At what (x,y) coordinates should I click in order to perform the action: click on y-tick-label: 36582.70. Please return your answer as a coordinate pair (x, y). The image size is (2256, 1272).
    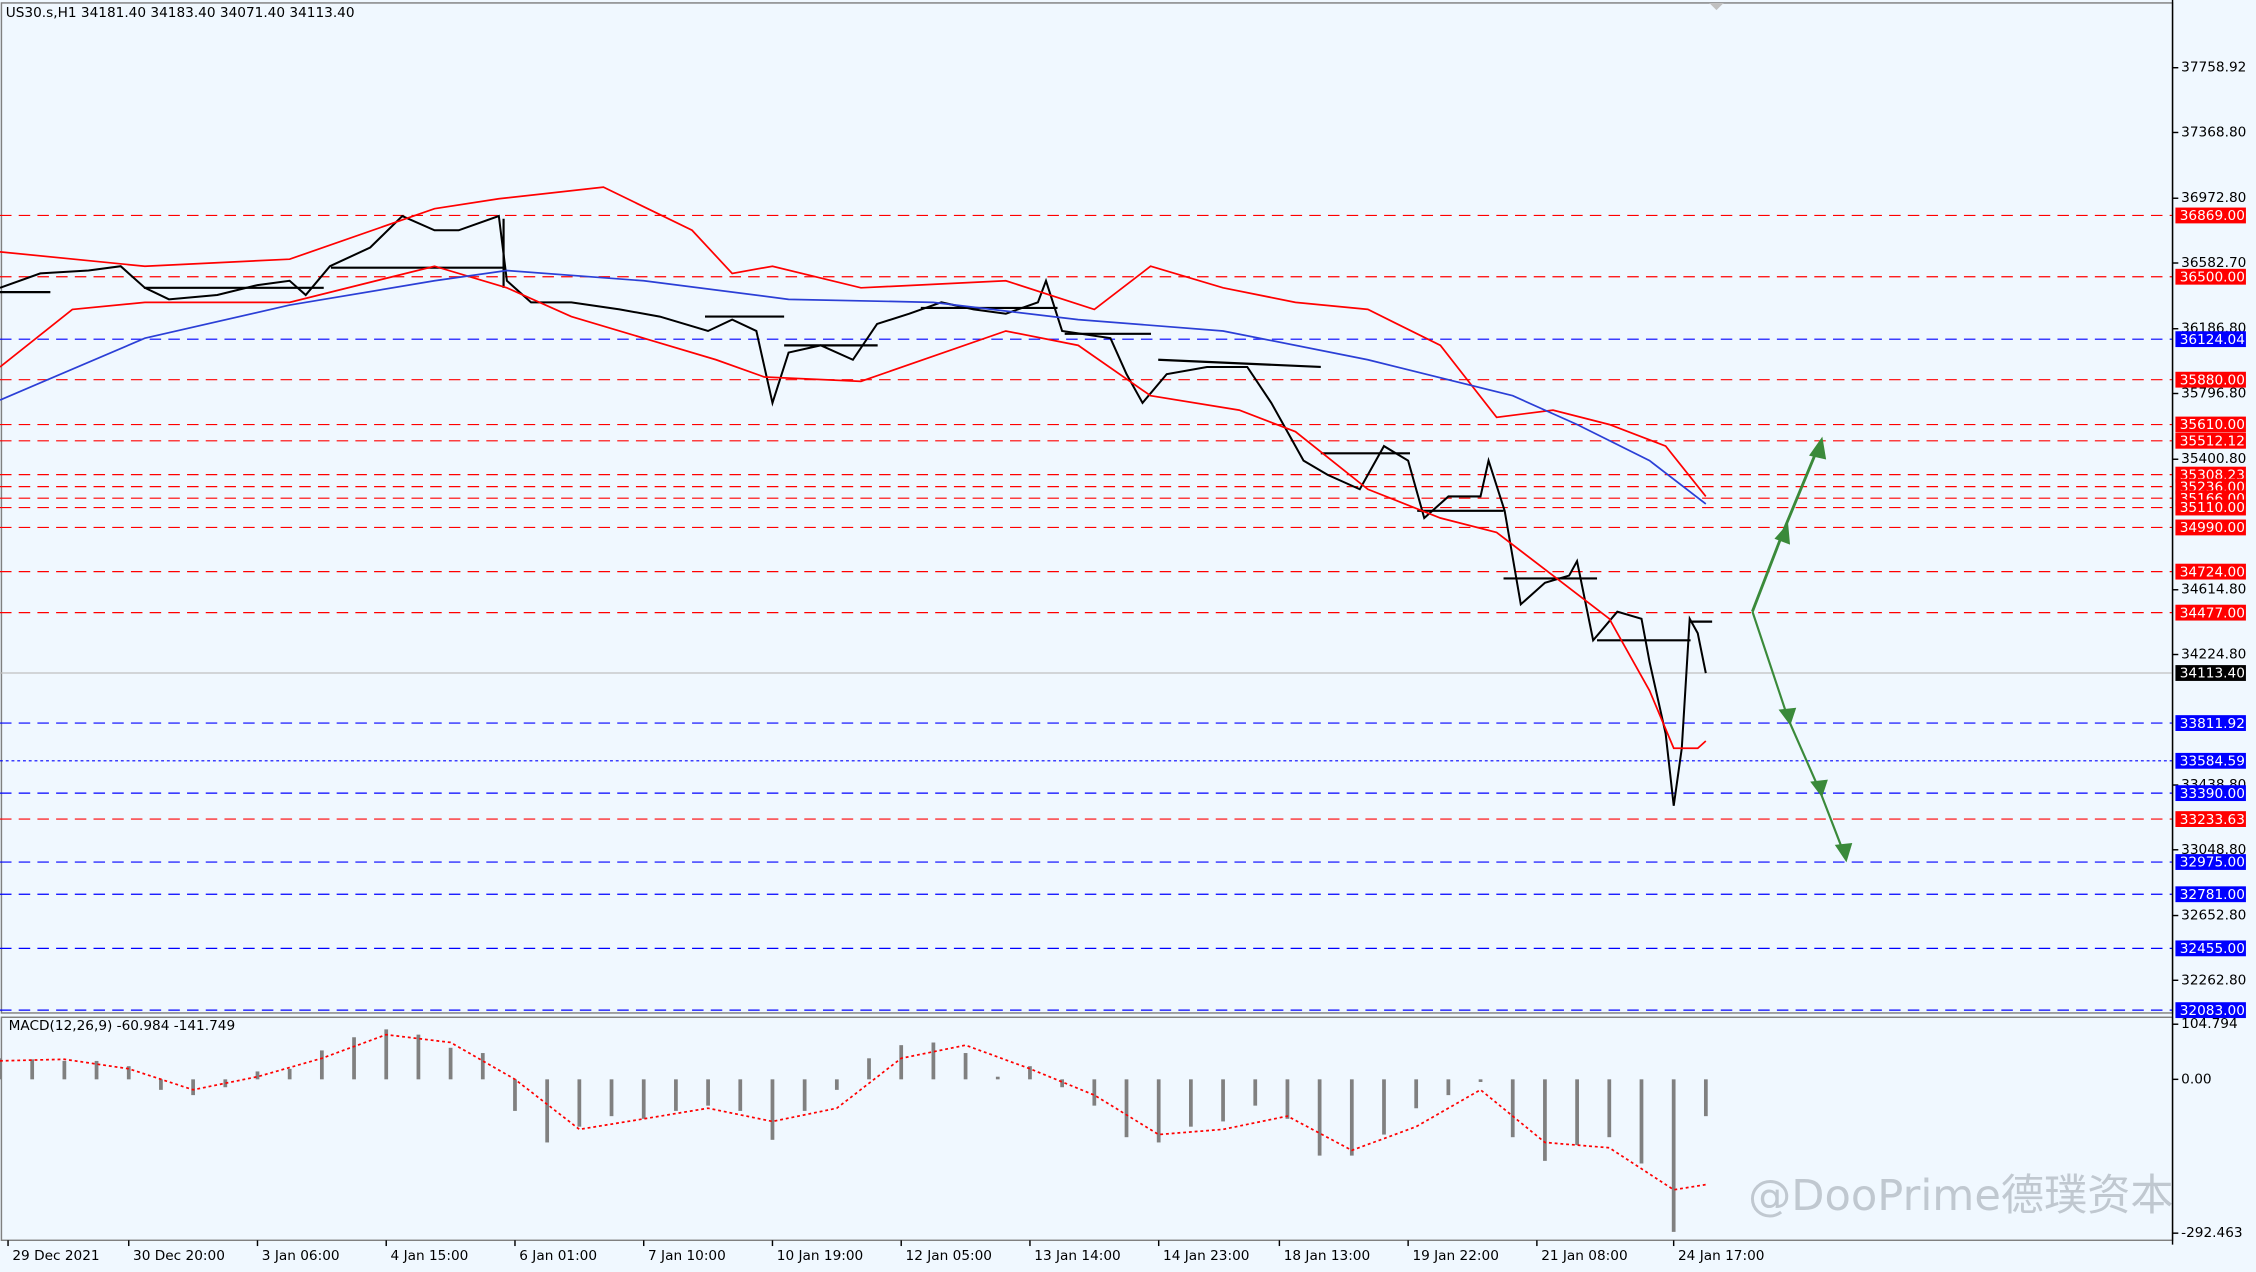
    Looking at the image, I should click on (2213, 263).